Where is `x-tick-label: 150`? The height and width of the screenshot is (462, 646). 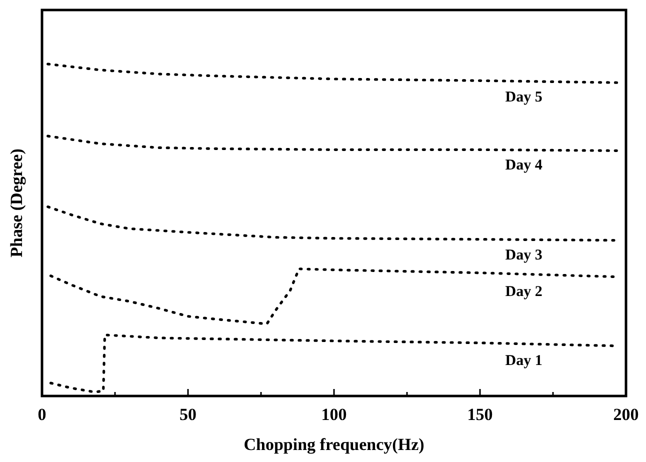
x-tick-label: 150 is located at coordinates (480, 414).